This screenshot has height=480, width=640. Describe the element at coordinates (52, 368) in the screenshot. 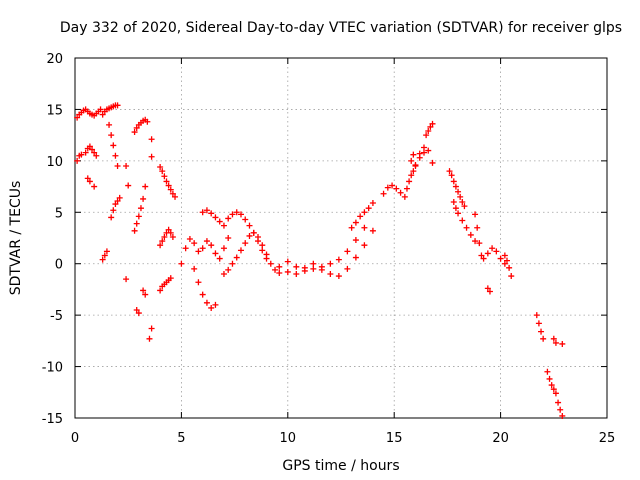

I see `y-tick-label: -10` at that location.